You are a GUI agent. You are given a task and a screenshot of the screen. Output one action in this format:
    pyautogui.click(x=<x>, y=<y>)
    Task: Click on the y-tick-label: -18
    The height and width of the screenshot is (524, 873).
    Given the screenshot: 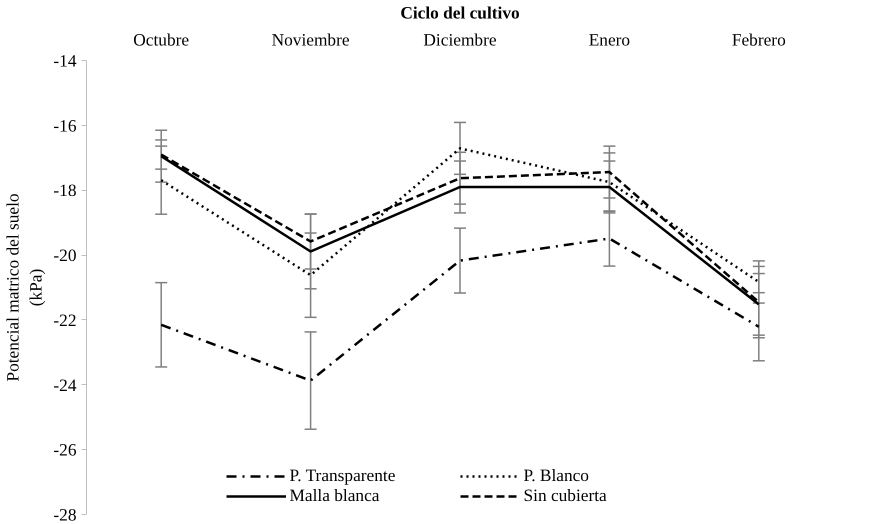 What is the action you would take?
    pyautogui.click(x=65, y=190)
    